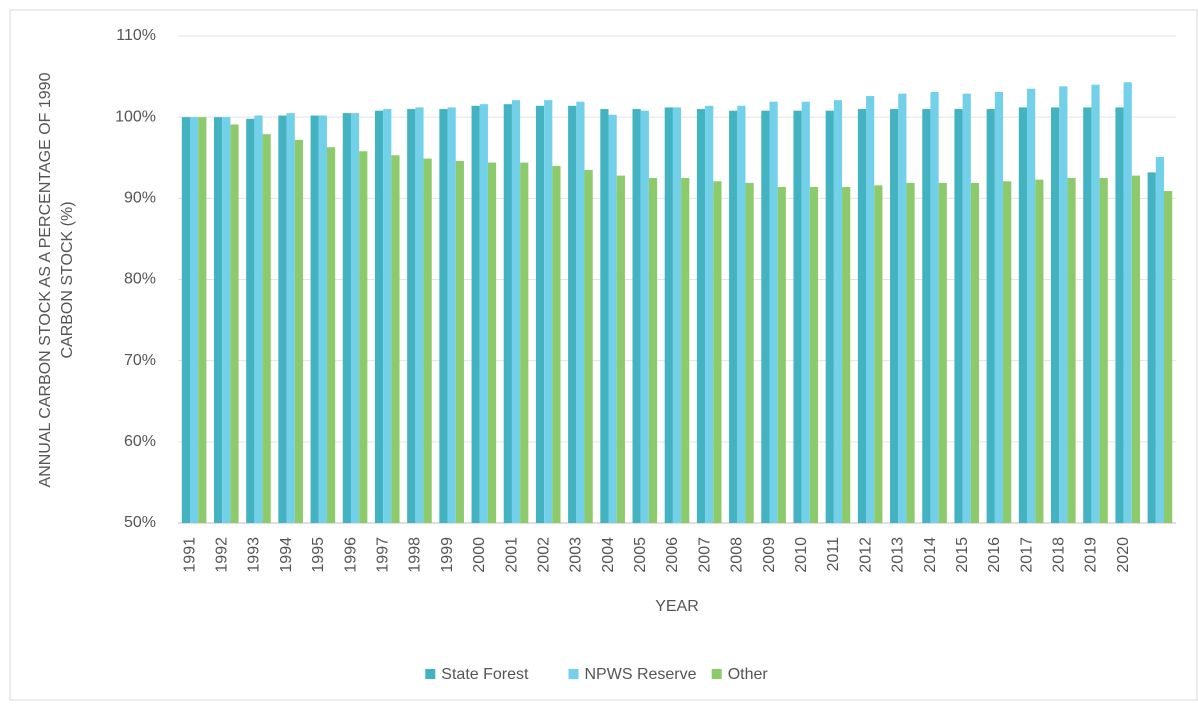 This screenshot has width=1198, height=708. I want to click on x-tick-label: 2017, so click(1026, 555).